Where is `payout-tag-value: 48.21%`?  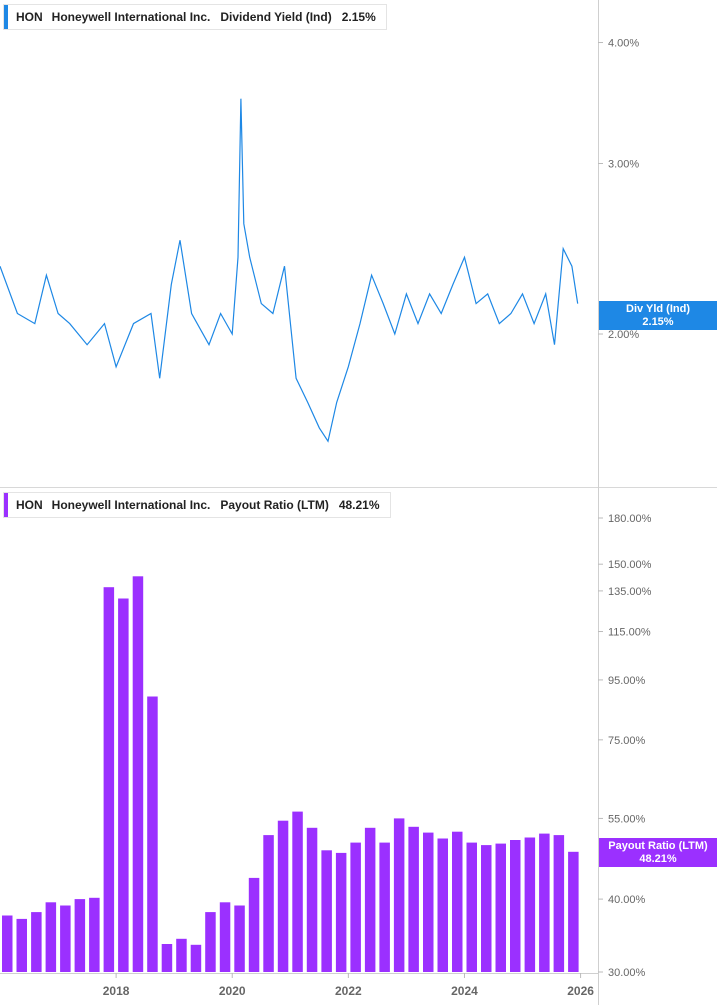
payout-tag-value: 48.21% is located at coordinates (658, 859).